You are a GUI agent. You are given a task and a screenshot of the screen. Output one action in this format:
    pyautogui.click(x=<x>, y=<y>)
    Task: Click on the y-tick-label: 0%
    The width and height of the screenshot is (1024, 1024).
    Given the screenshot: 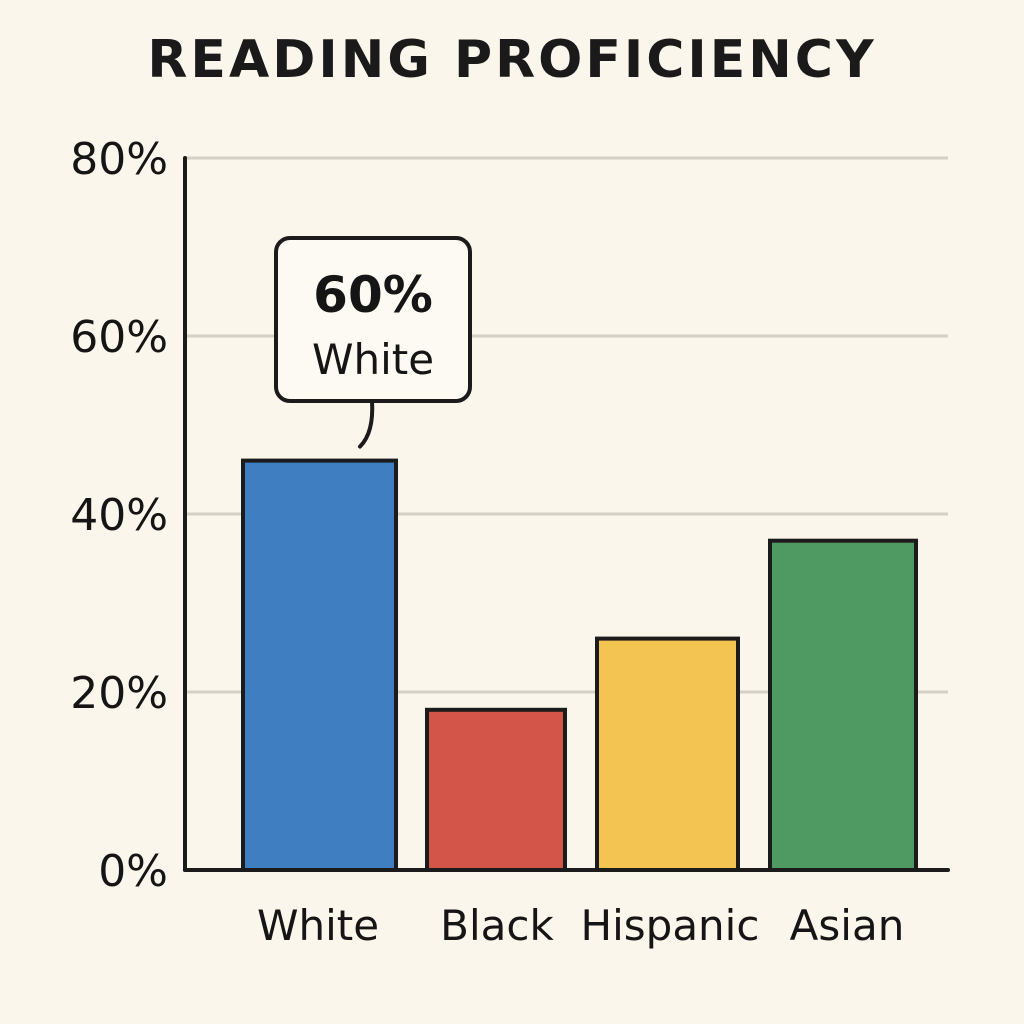 What is the action you would take?
    pyautogui.click(x=133, y=871)
    